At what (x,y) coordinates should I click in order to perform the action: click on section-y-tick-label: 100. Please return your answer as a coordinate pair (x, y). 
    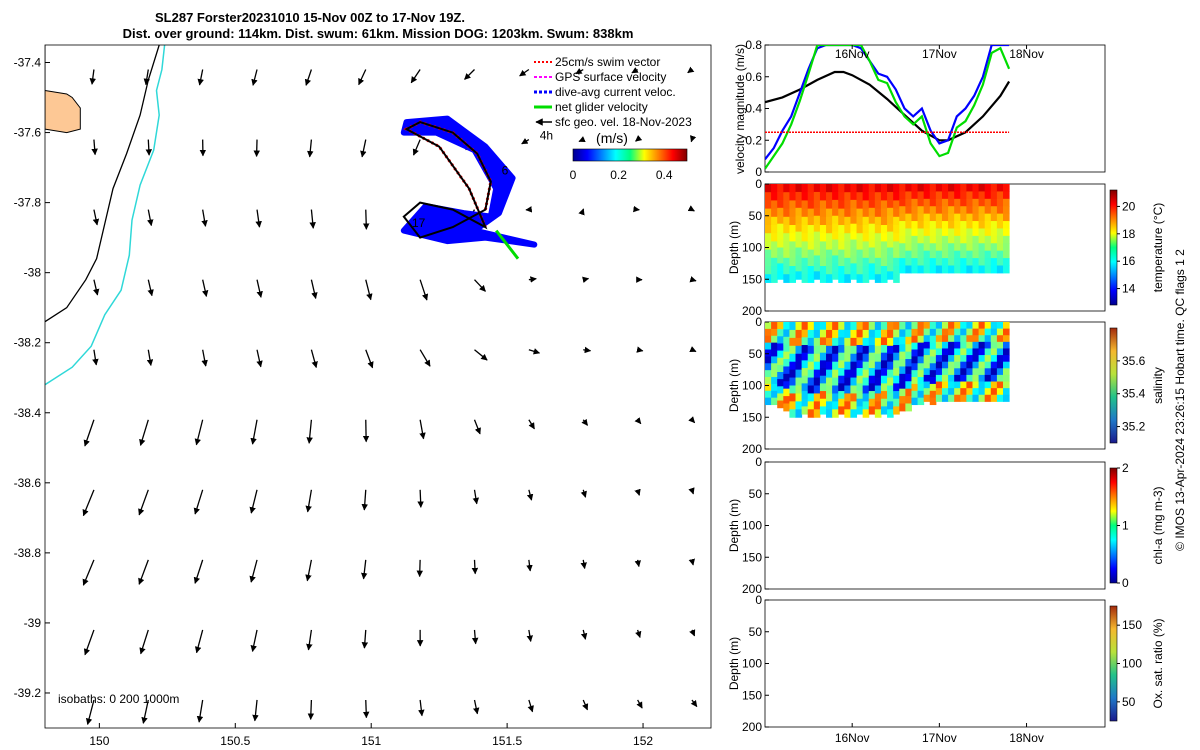
    Looking at the image, I should click on (752, 248).